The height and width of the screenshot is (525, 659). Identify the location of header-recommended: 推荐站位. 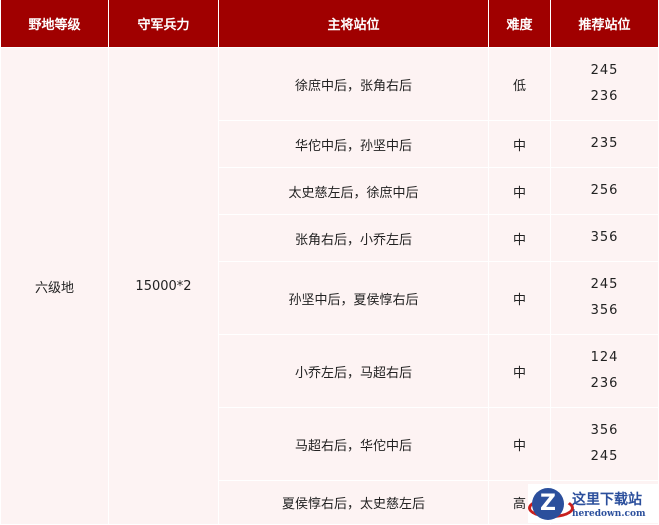
(604, 24).